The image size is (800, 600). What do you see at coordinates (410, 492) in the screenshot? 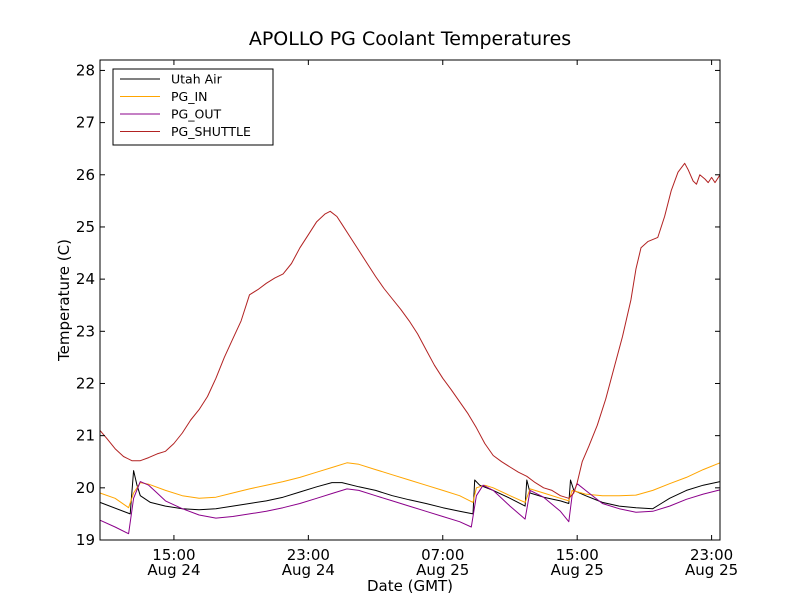
I see `series-line-utah-air` at bounding box center [410, 492].